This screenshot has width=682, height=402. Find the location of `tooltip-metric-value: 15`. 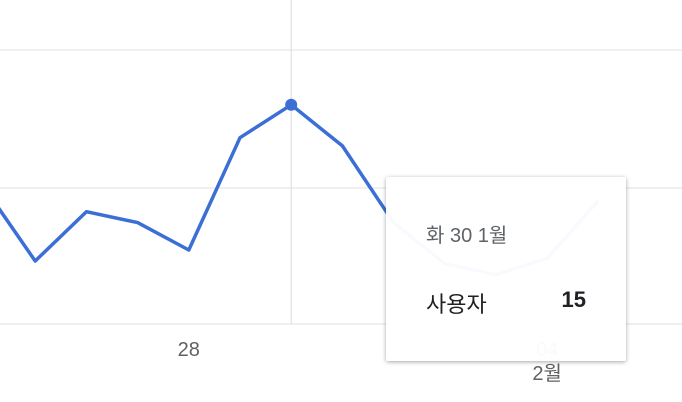

tooltip-metric-value: 15 is located at coordinates (573, 299).